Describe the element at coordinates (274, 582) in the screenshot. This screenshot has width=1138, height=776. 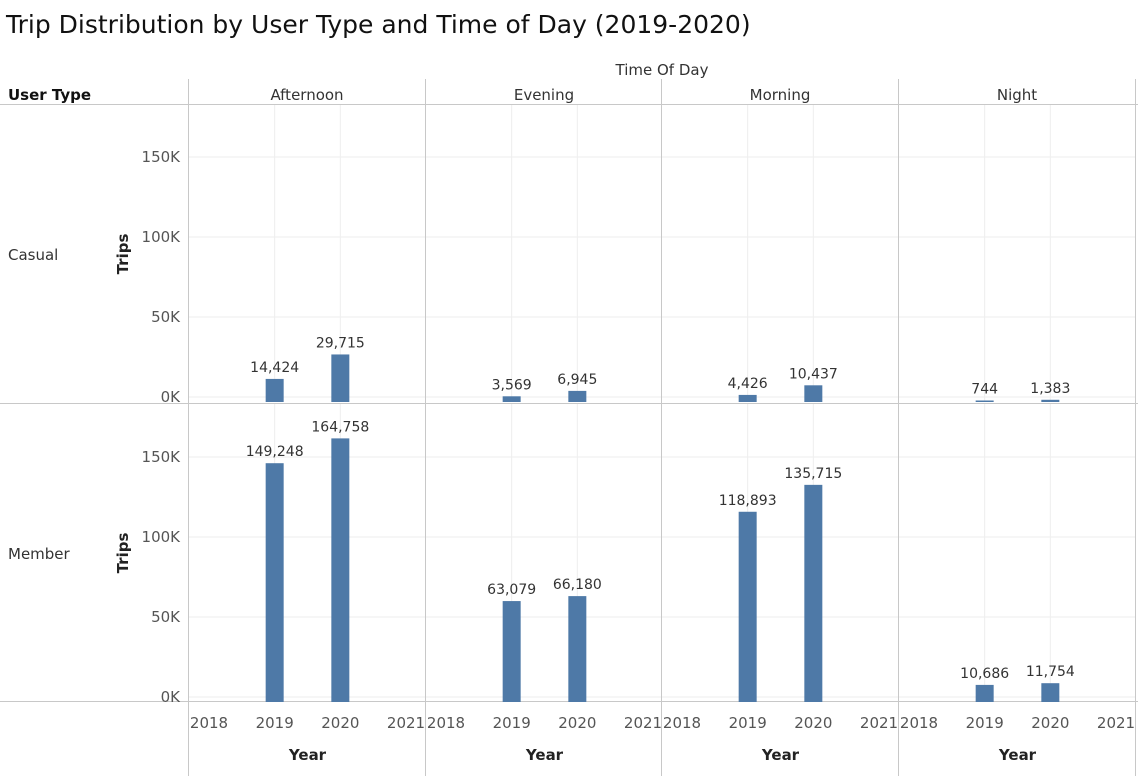
I see `bar-member-afternoon-2019` at that location.